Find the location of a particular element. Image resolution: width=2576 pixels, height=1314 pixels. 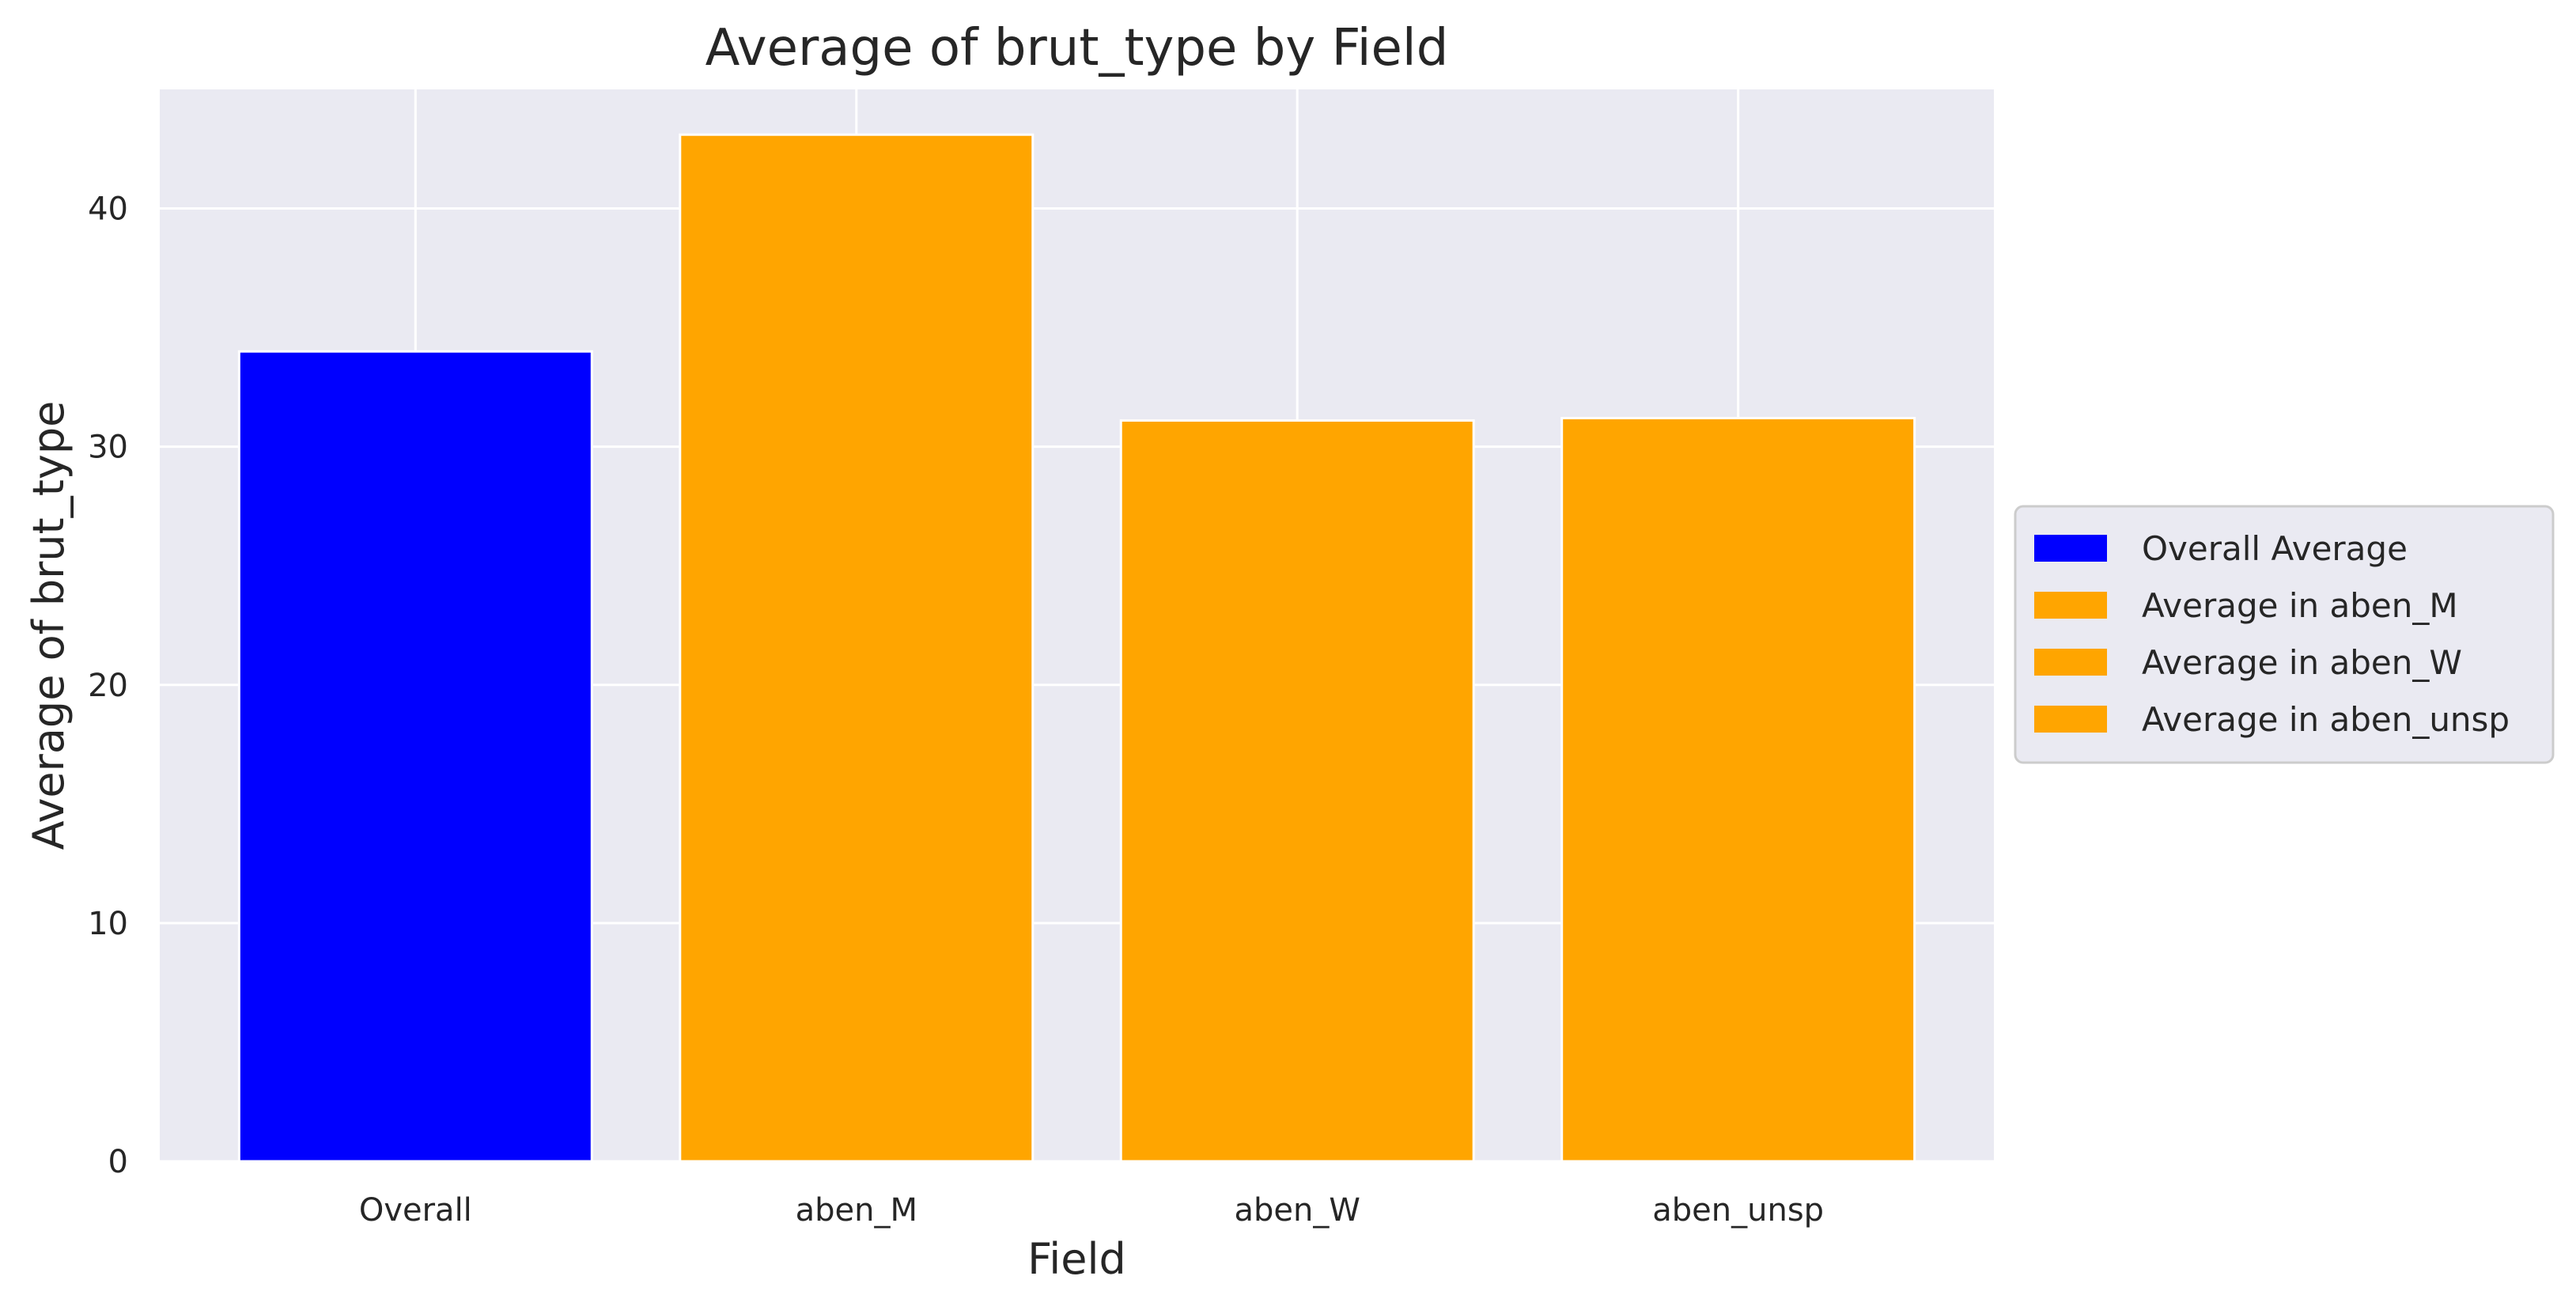

y-tick-label: 20 is located at coordinates (108, 686).